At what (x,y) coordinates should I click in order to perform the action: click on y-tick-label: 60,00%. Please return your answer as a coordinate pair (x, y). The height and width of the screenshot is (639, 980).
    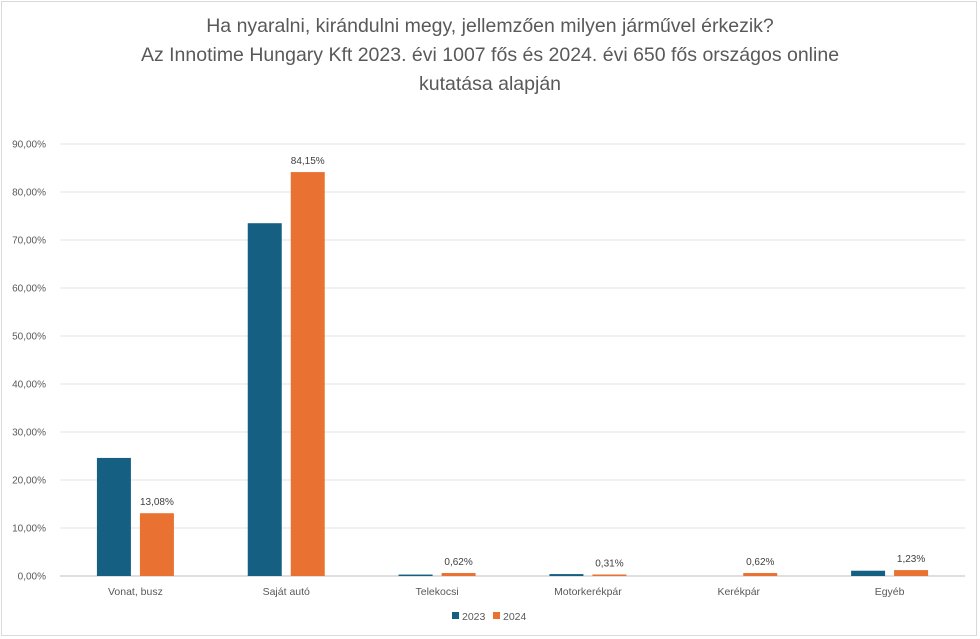
    Looking at the image, I should click on (29, 289).